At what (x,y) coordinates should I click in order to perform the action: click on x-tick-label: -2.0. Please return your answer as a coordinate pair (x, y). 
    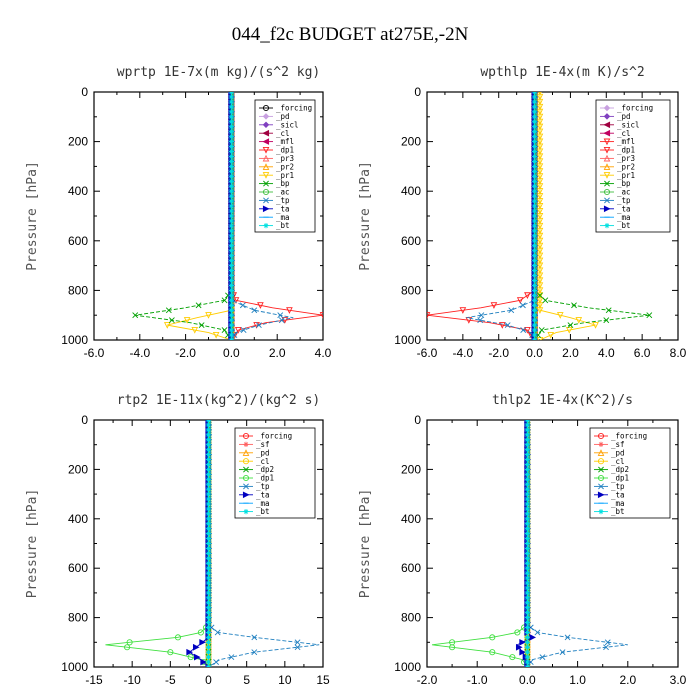
    Looking at the image, I should click on (427, 680).